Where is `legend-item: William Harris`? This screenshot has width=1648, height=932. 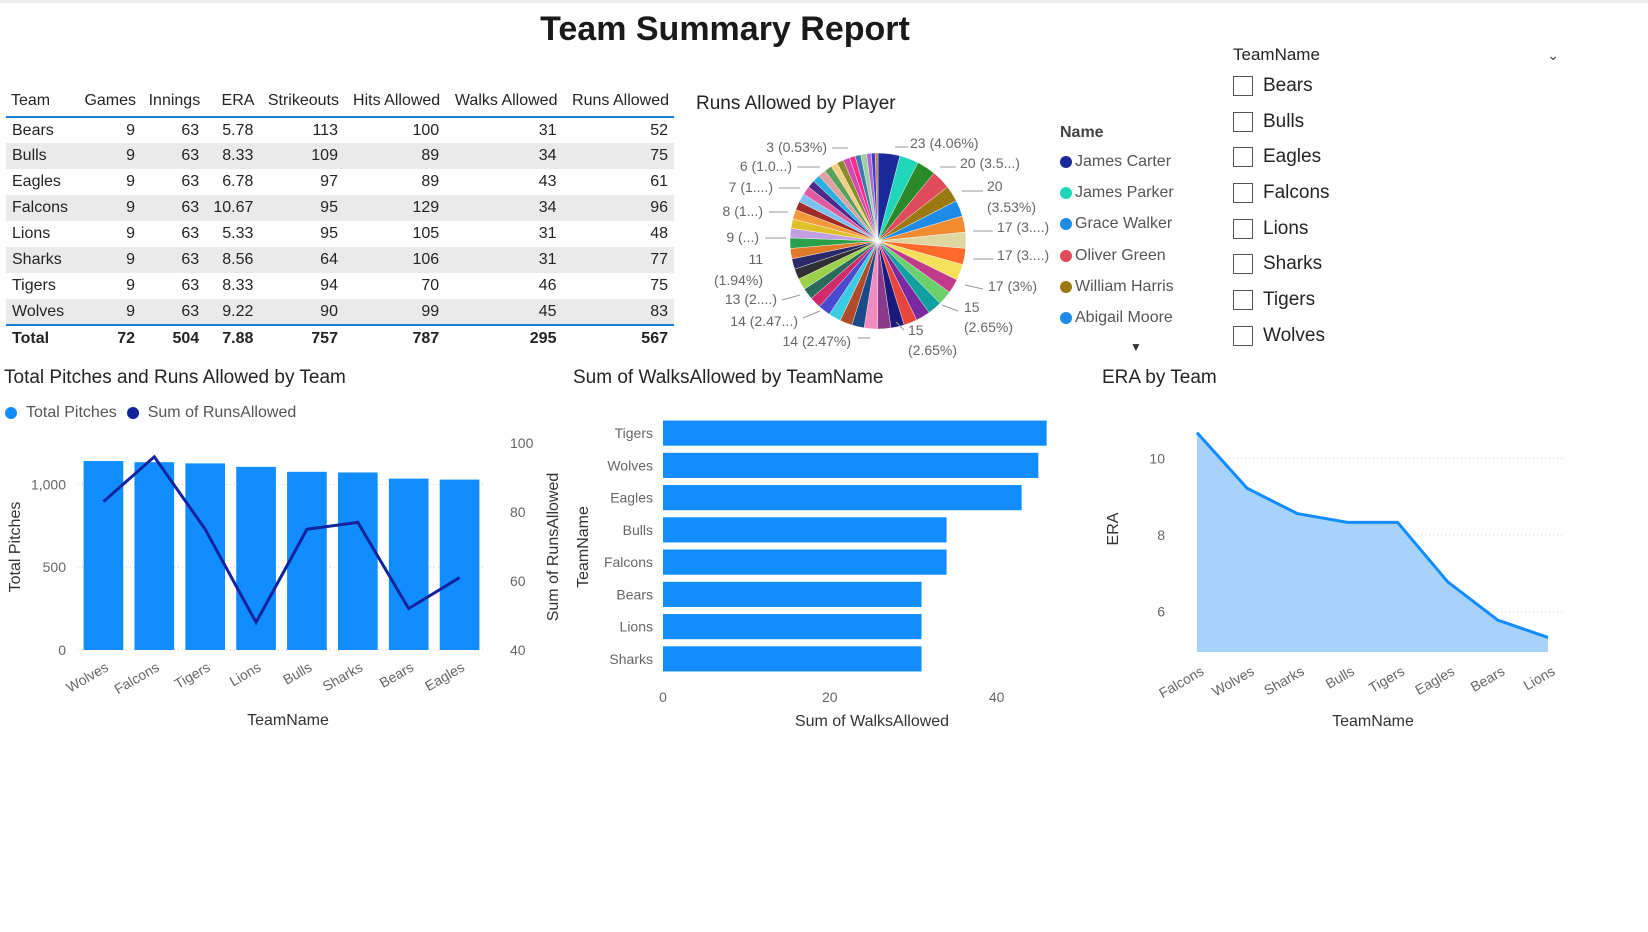 legend-item: William Harris is located at coordinates (1145, 286).